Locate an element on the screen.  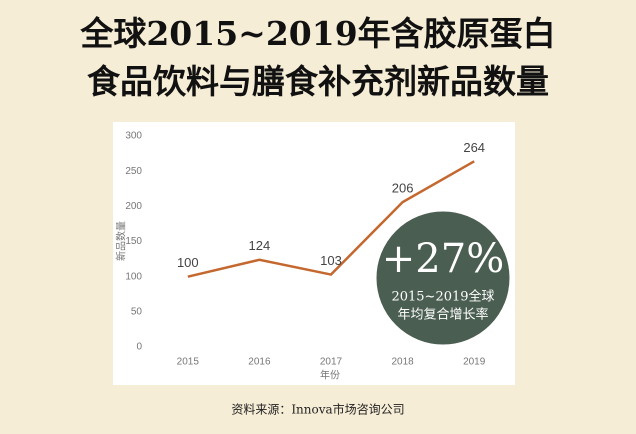
data-label: 206 is located at coordinates (403, 188).